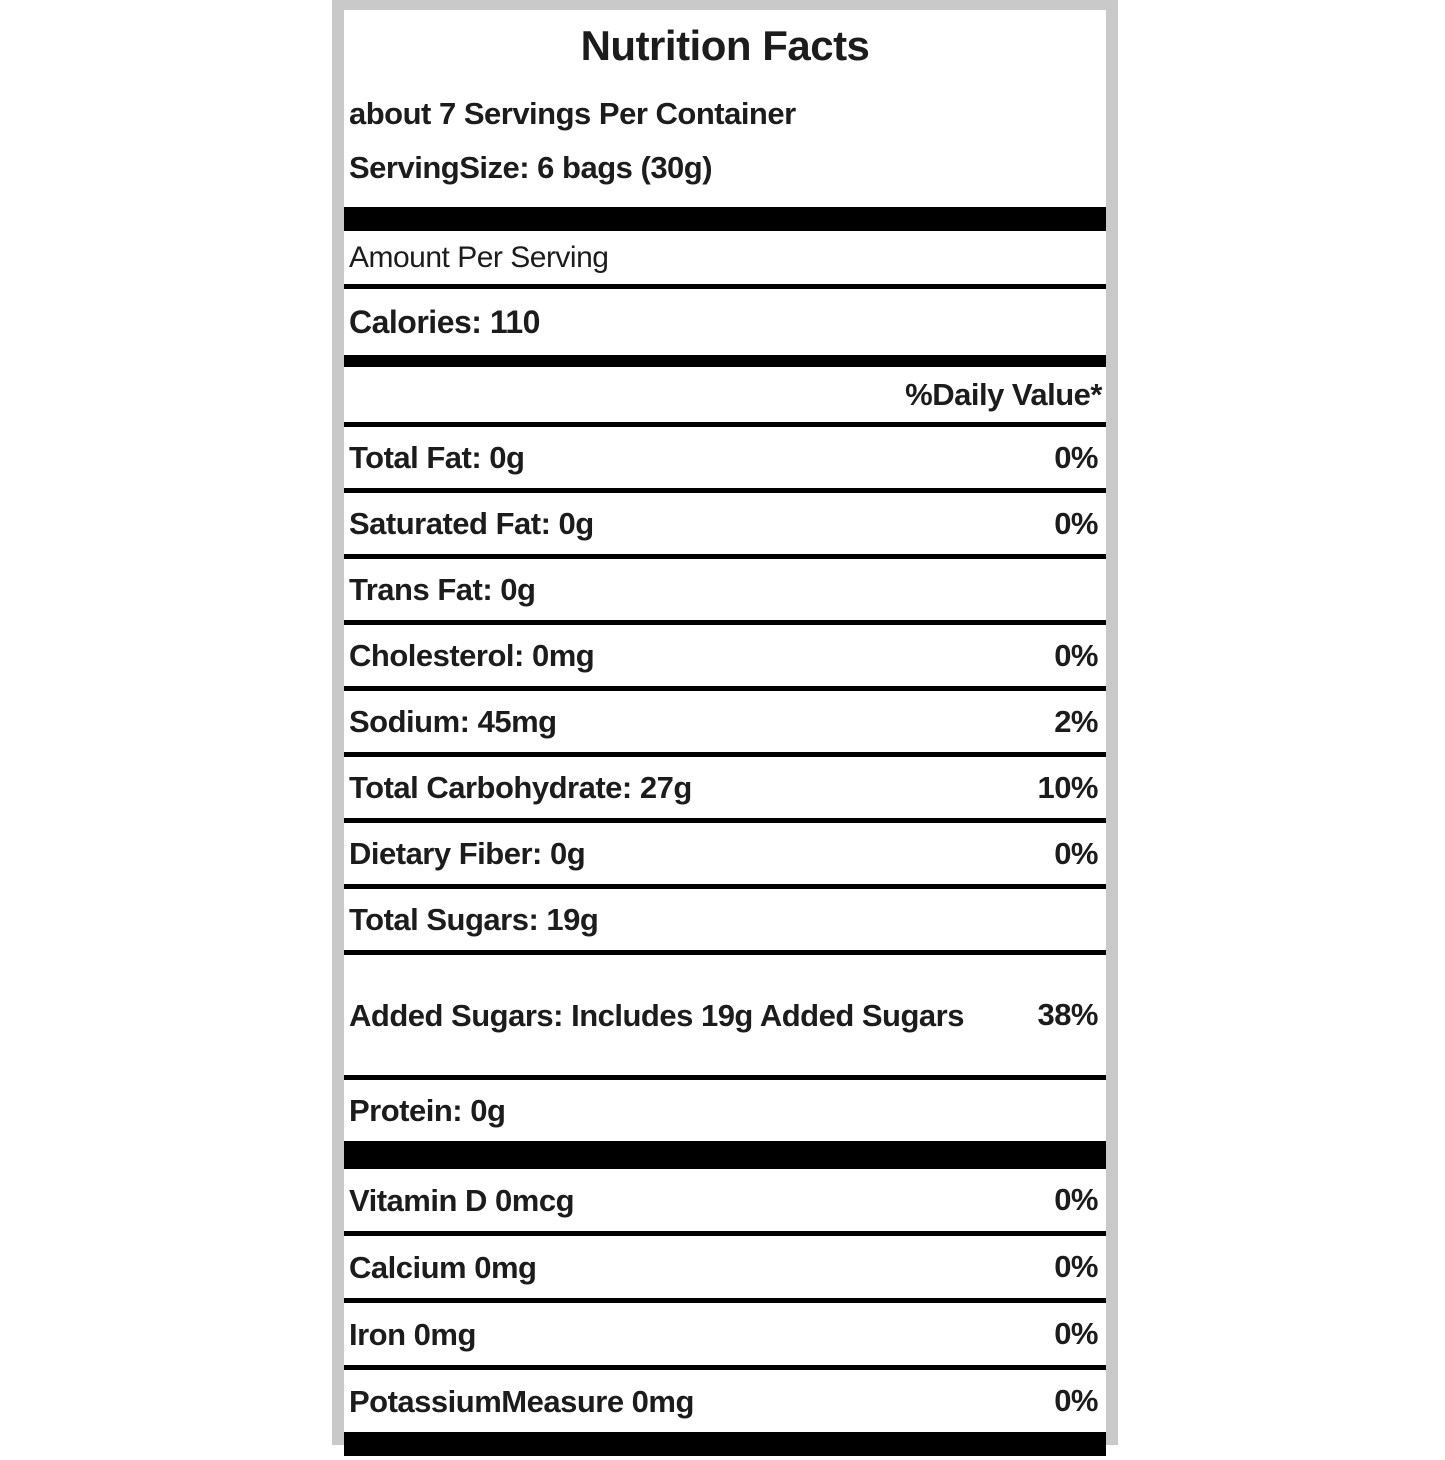 The height and width of the screenshot is (1460, 1445). I want to click on separator-bar-micronutrients, so click(725, 1155).